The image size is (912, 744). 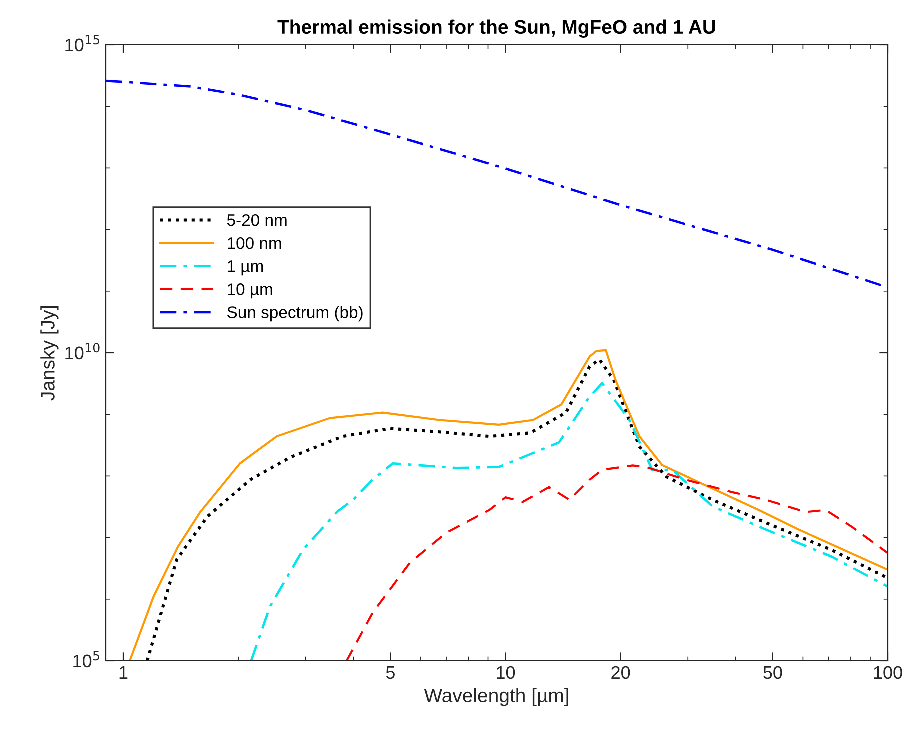 What do you see at coordinates (87, 659) in the screenshot?
I see `y-tick-label: 10$^{5}$` at bounding box center [87, 659].